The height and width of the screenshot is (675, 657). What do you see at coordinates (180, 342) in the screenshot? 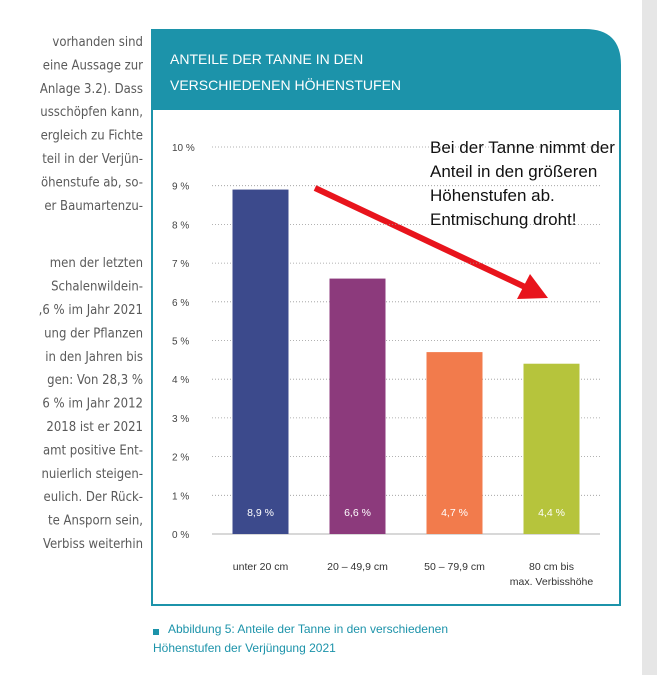
I see `y-tick-label: 5 %` at bounding box center [180, 342].